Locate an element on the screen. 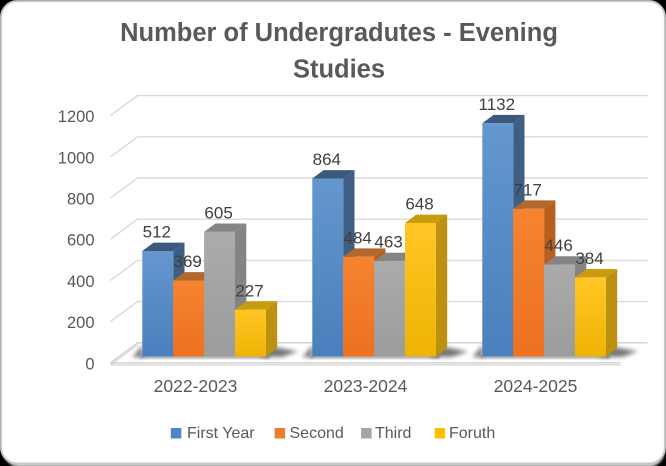  svg-text: 512 is located at coordinates (157, 232).